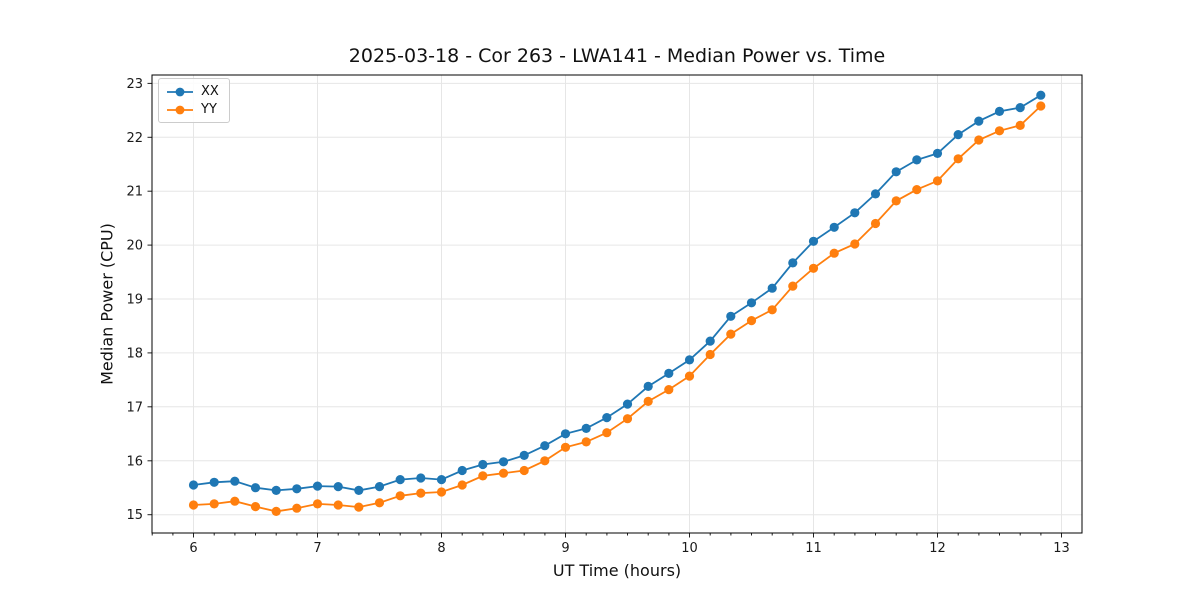  Describe the element at coordinates (192, 91) in the screenshot. I see `legend-item-XX: XX` at that location.